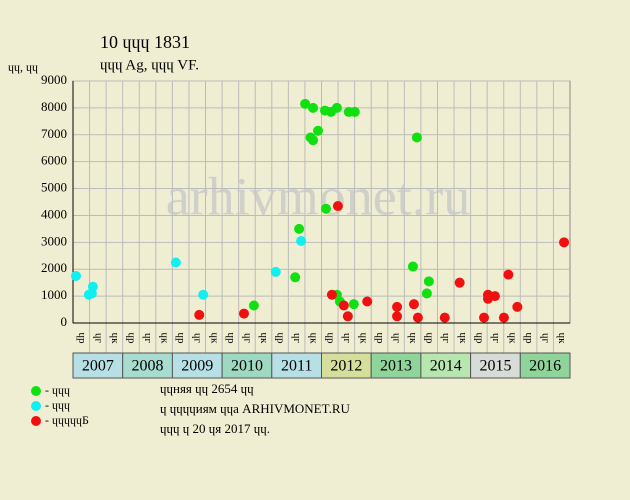 The image size is (630, 500). What do you see at coordinates (54, 79) in the screenshot?
I see `y-tick-label: 9000` at bounding box center [54, 79].